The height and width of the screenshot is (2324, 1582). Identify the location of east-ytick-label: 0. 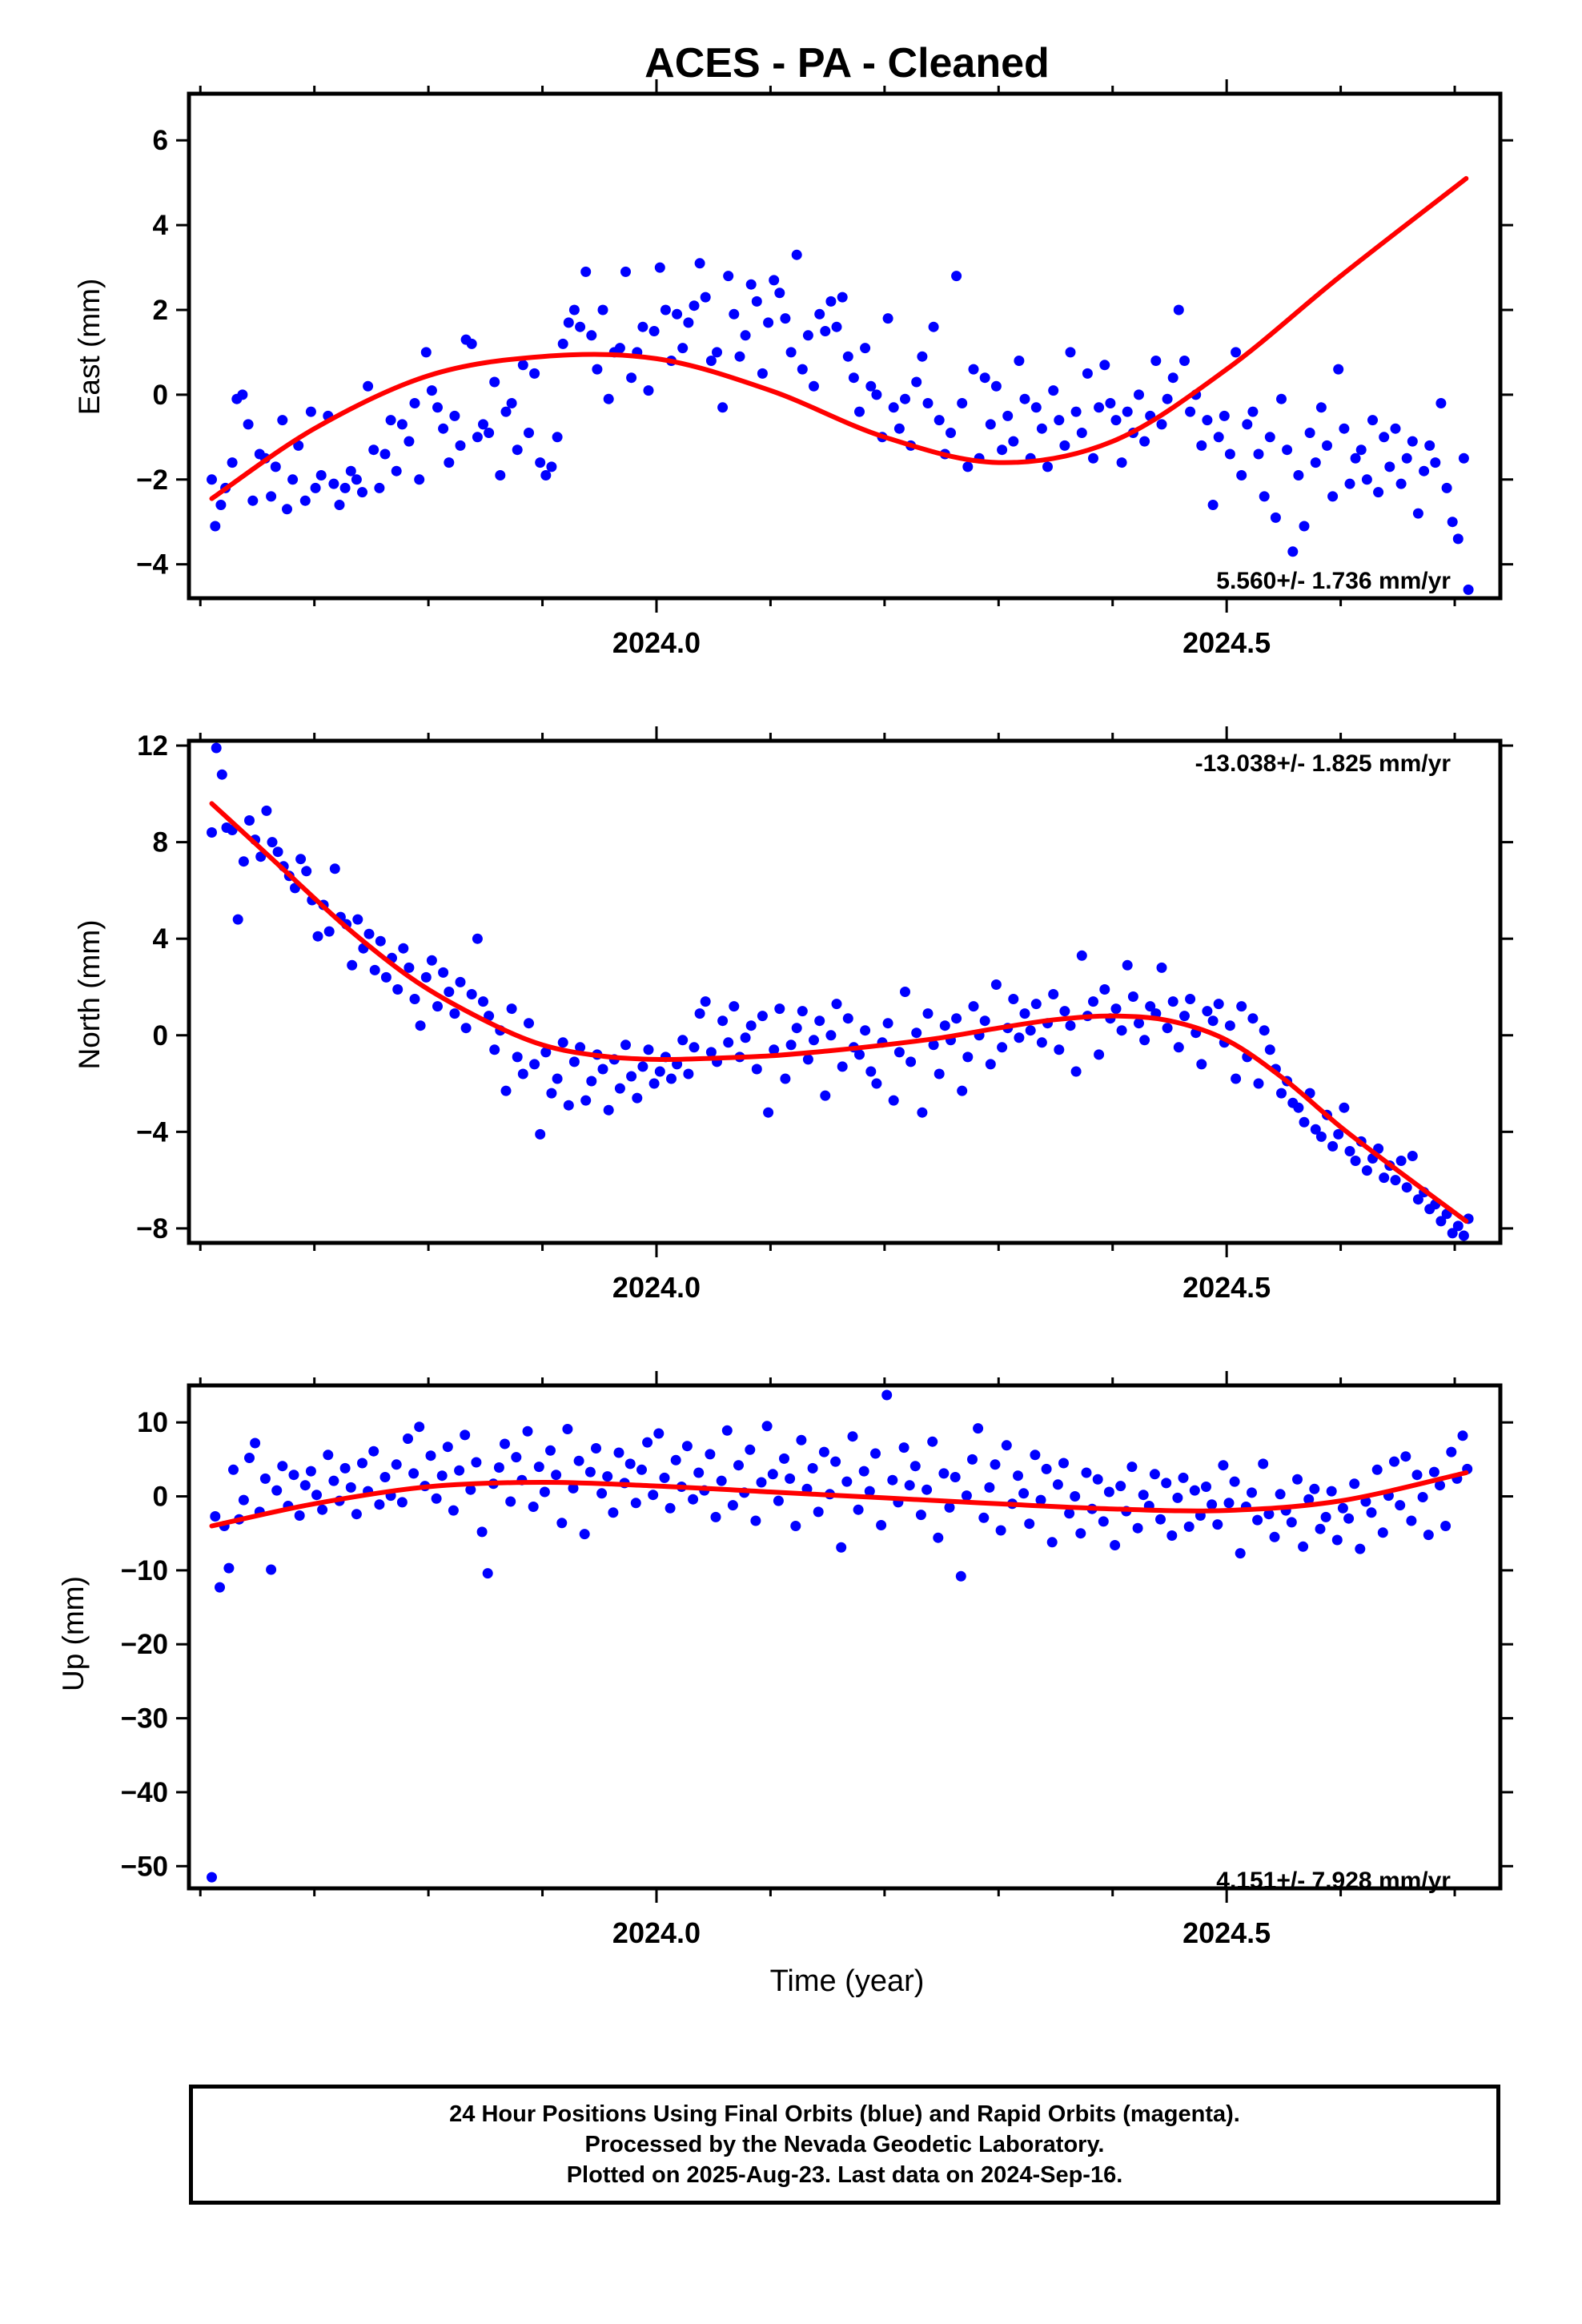
(161, 395).